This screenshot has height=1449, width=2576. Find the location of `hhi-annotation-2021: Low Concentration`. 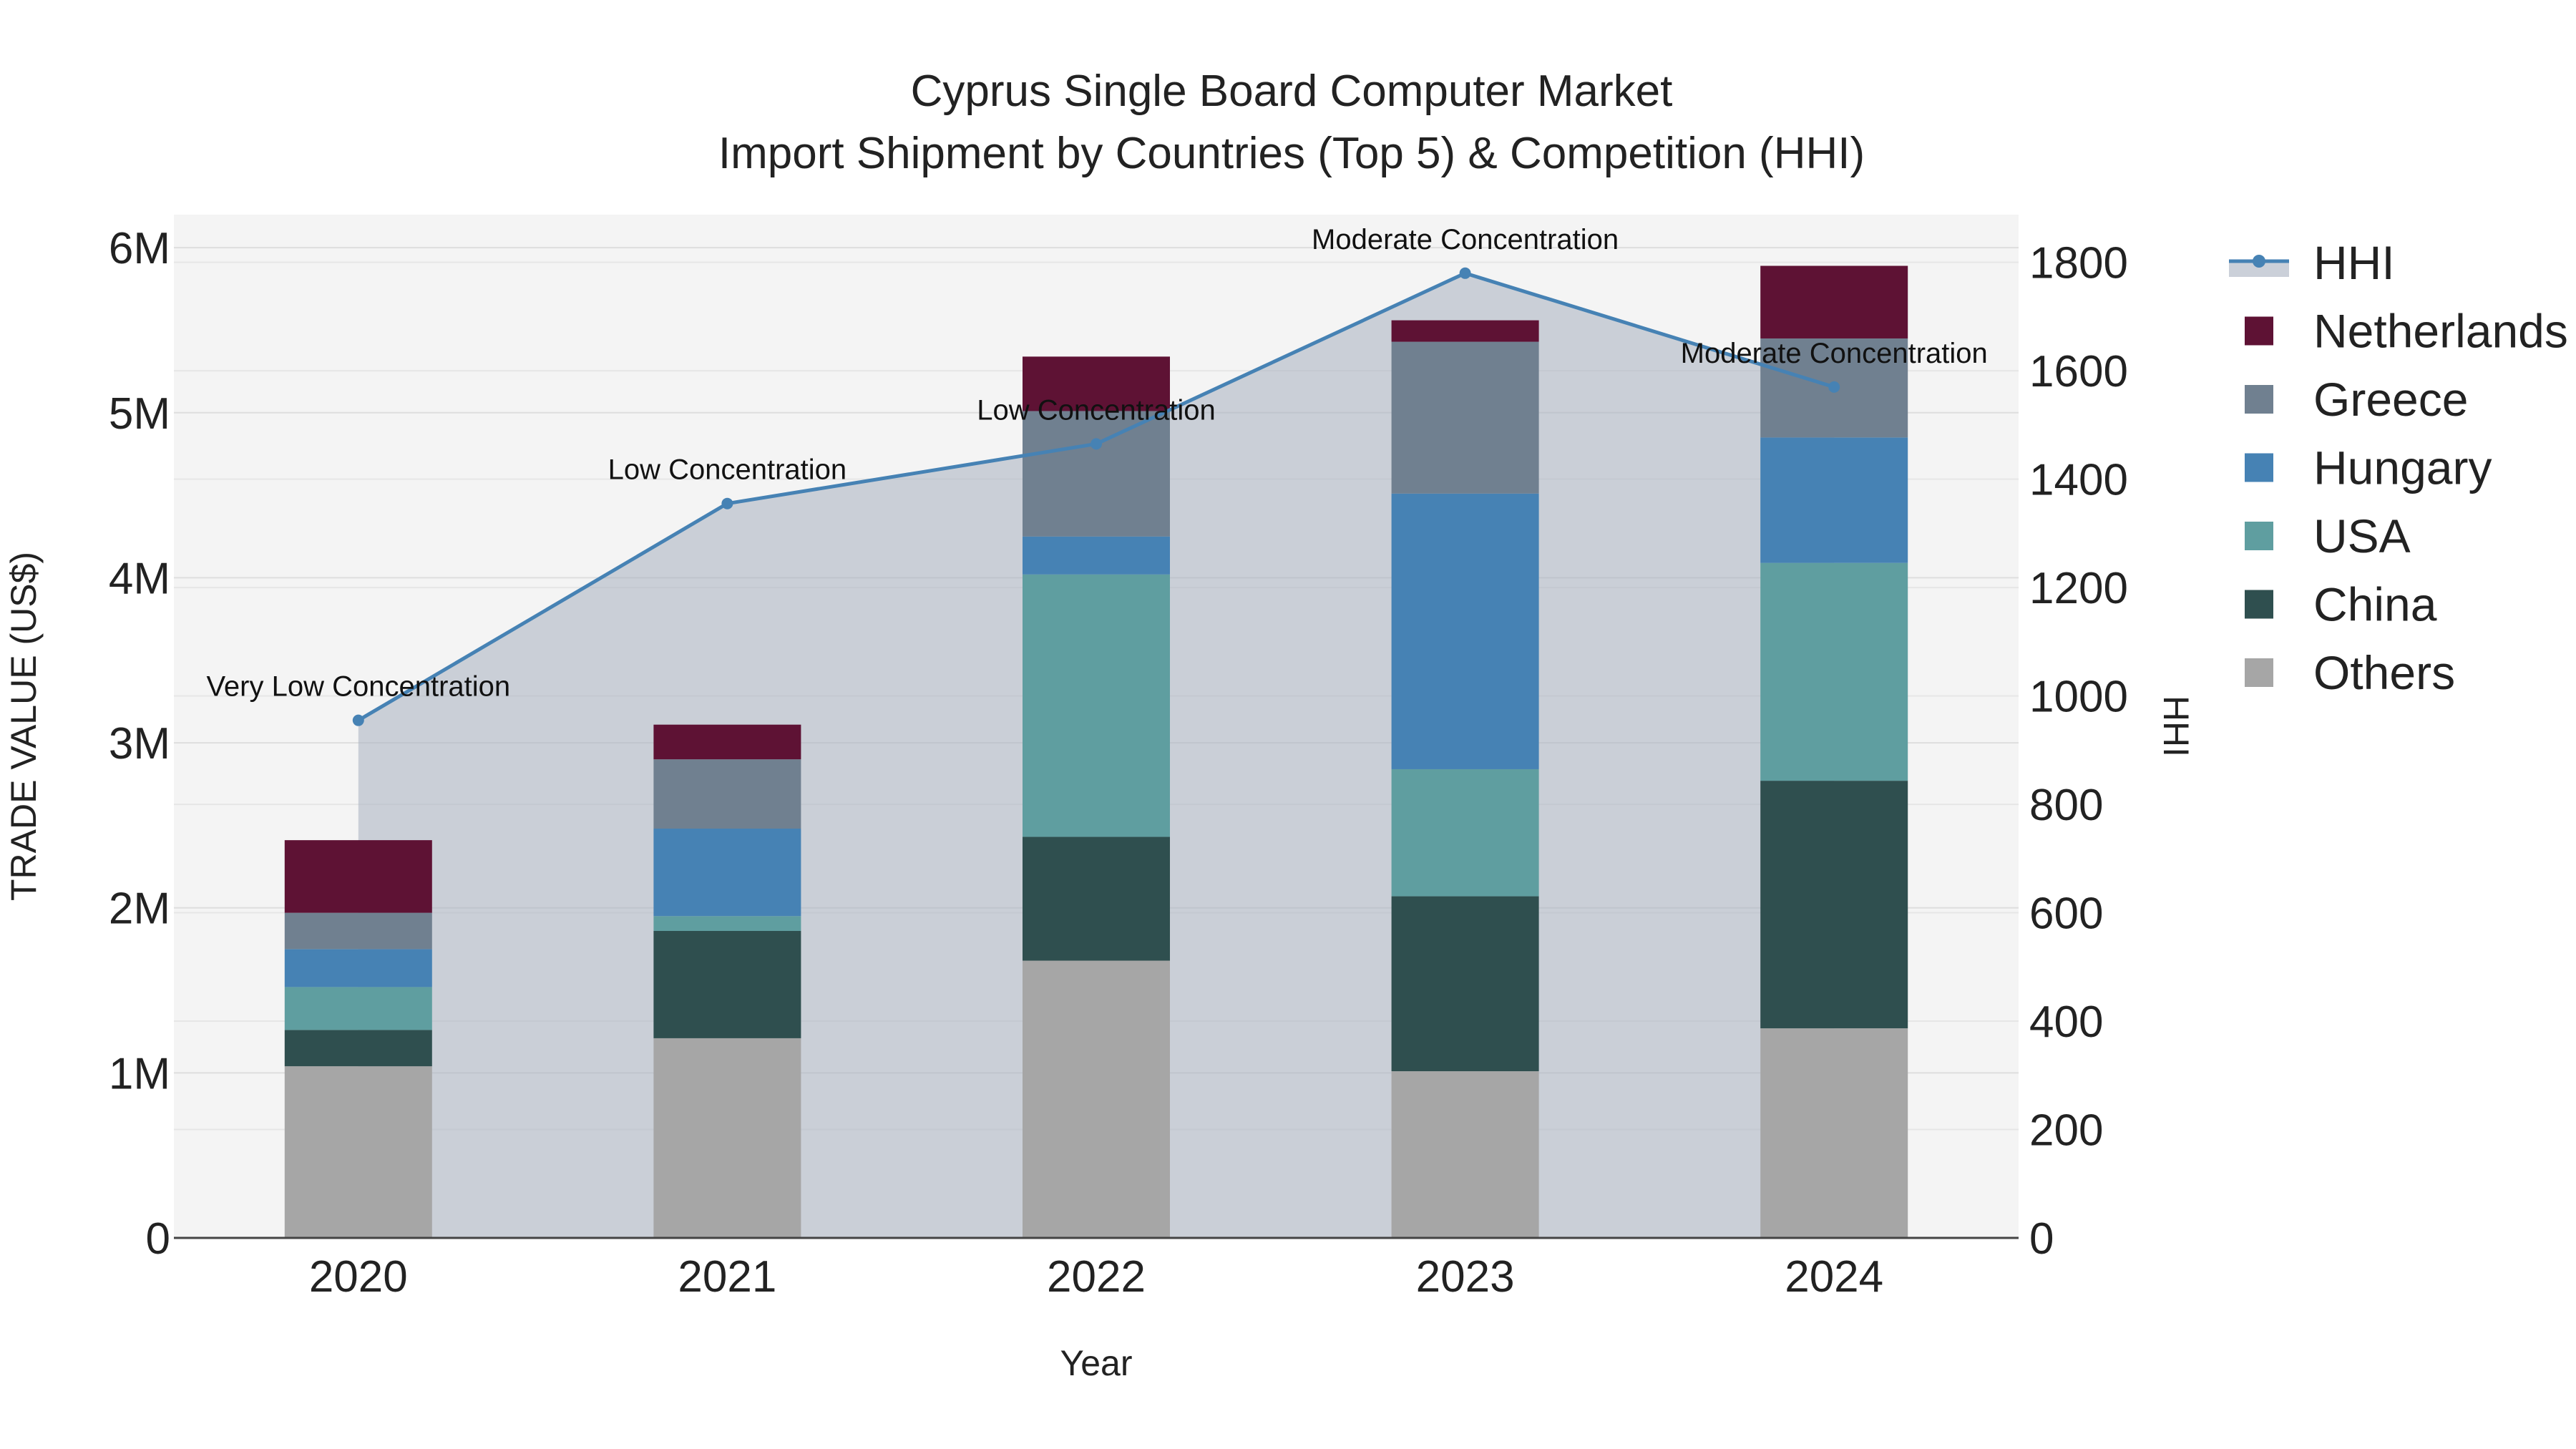

hhi-annotation-2021: Low Concentration is located at coordinates (727, 470).